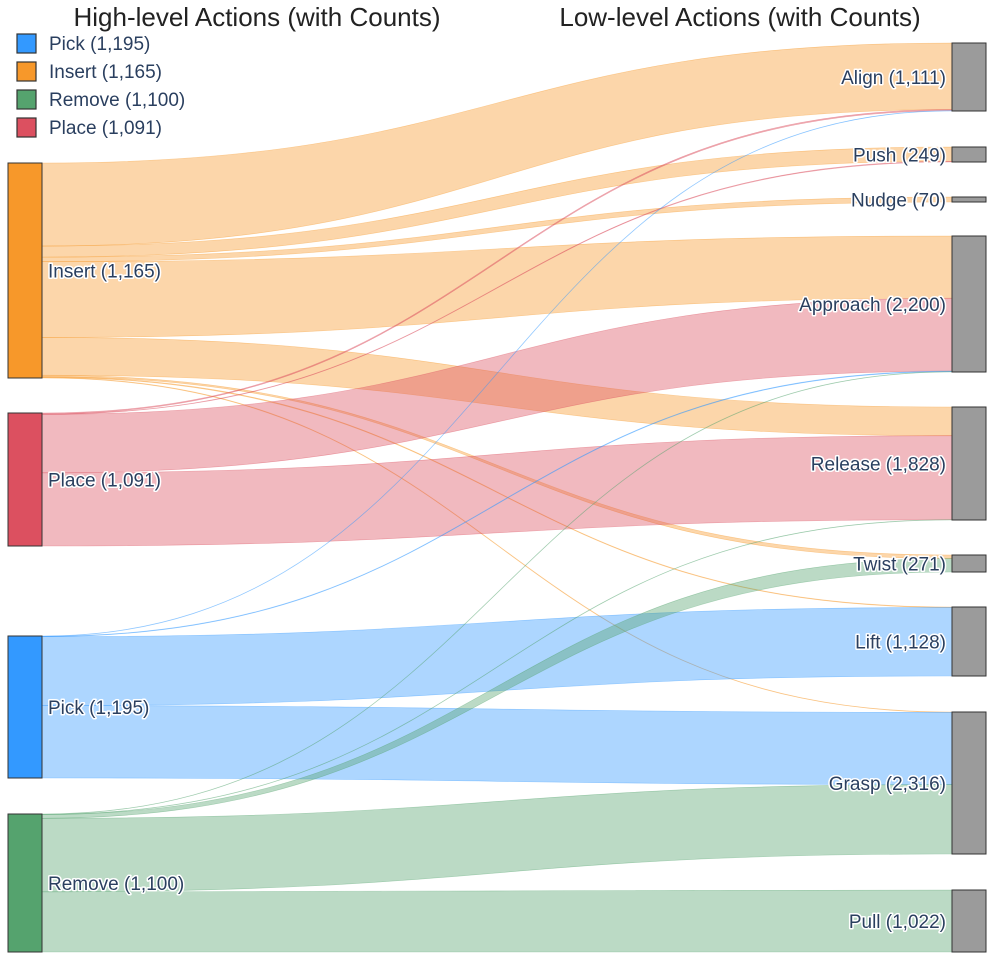 This screenshot has width=991, height=957. Describe the element at coordinates (117, 100) in the screenshot. I see `legend-label-remove: Remove (1,100)` at that location.